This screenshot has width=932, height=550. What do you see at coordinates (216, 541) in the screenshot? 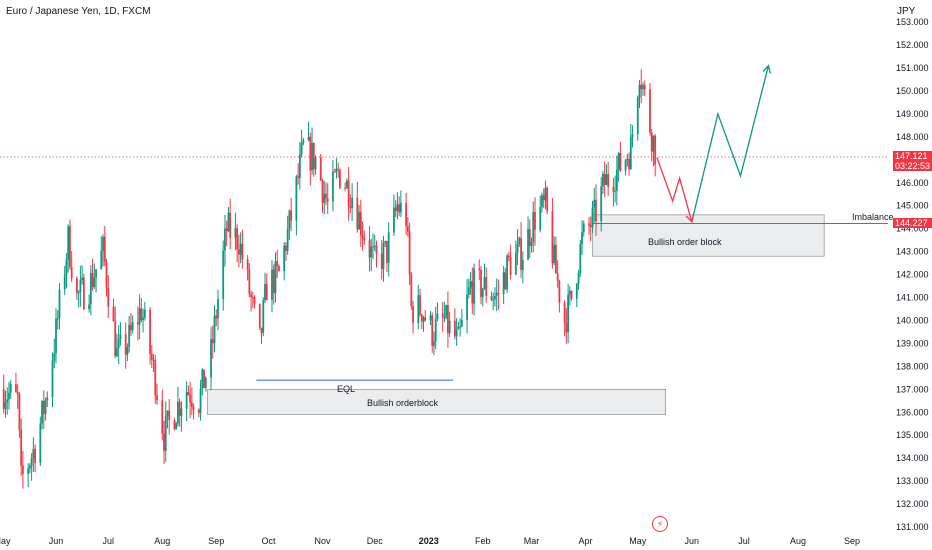
I see `x-tick-label: Sep` at bounding box center [216, 541].